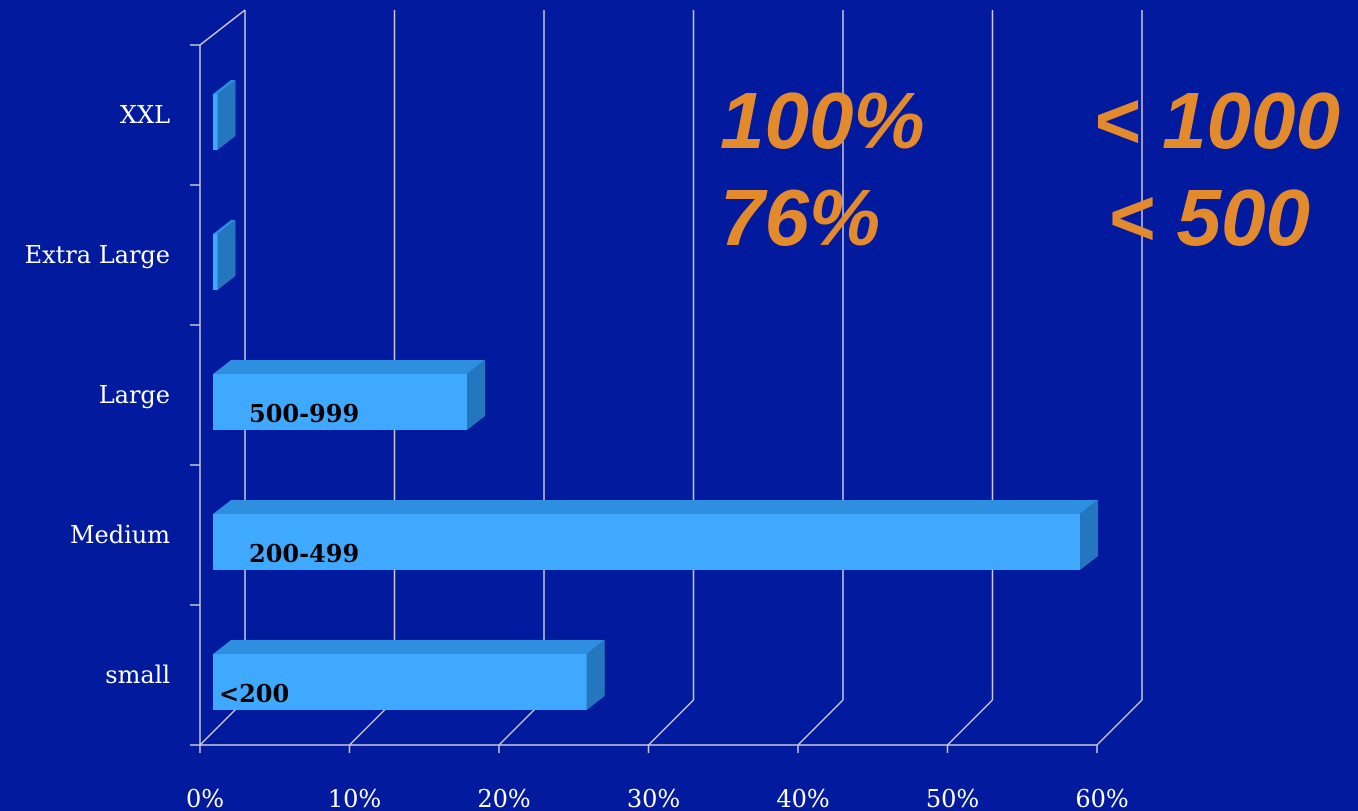  I want to click on bar-small, so click(409, 675).